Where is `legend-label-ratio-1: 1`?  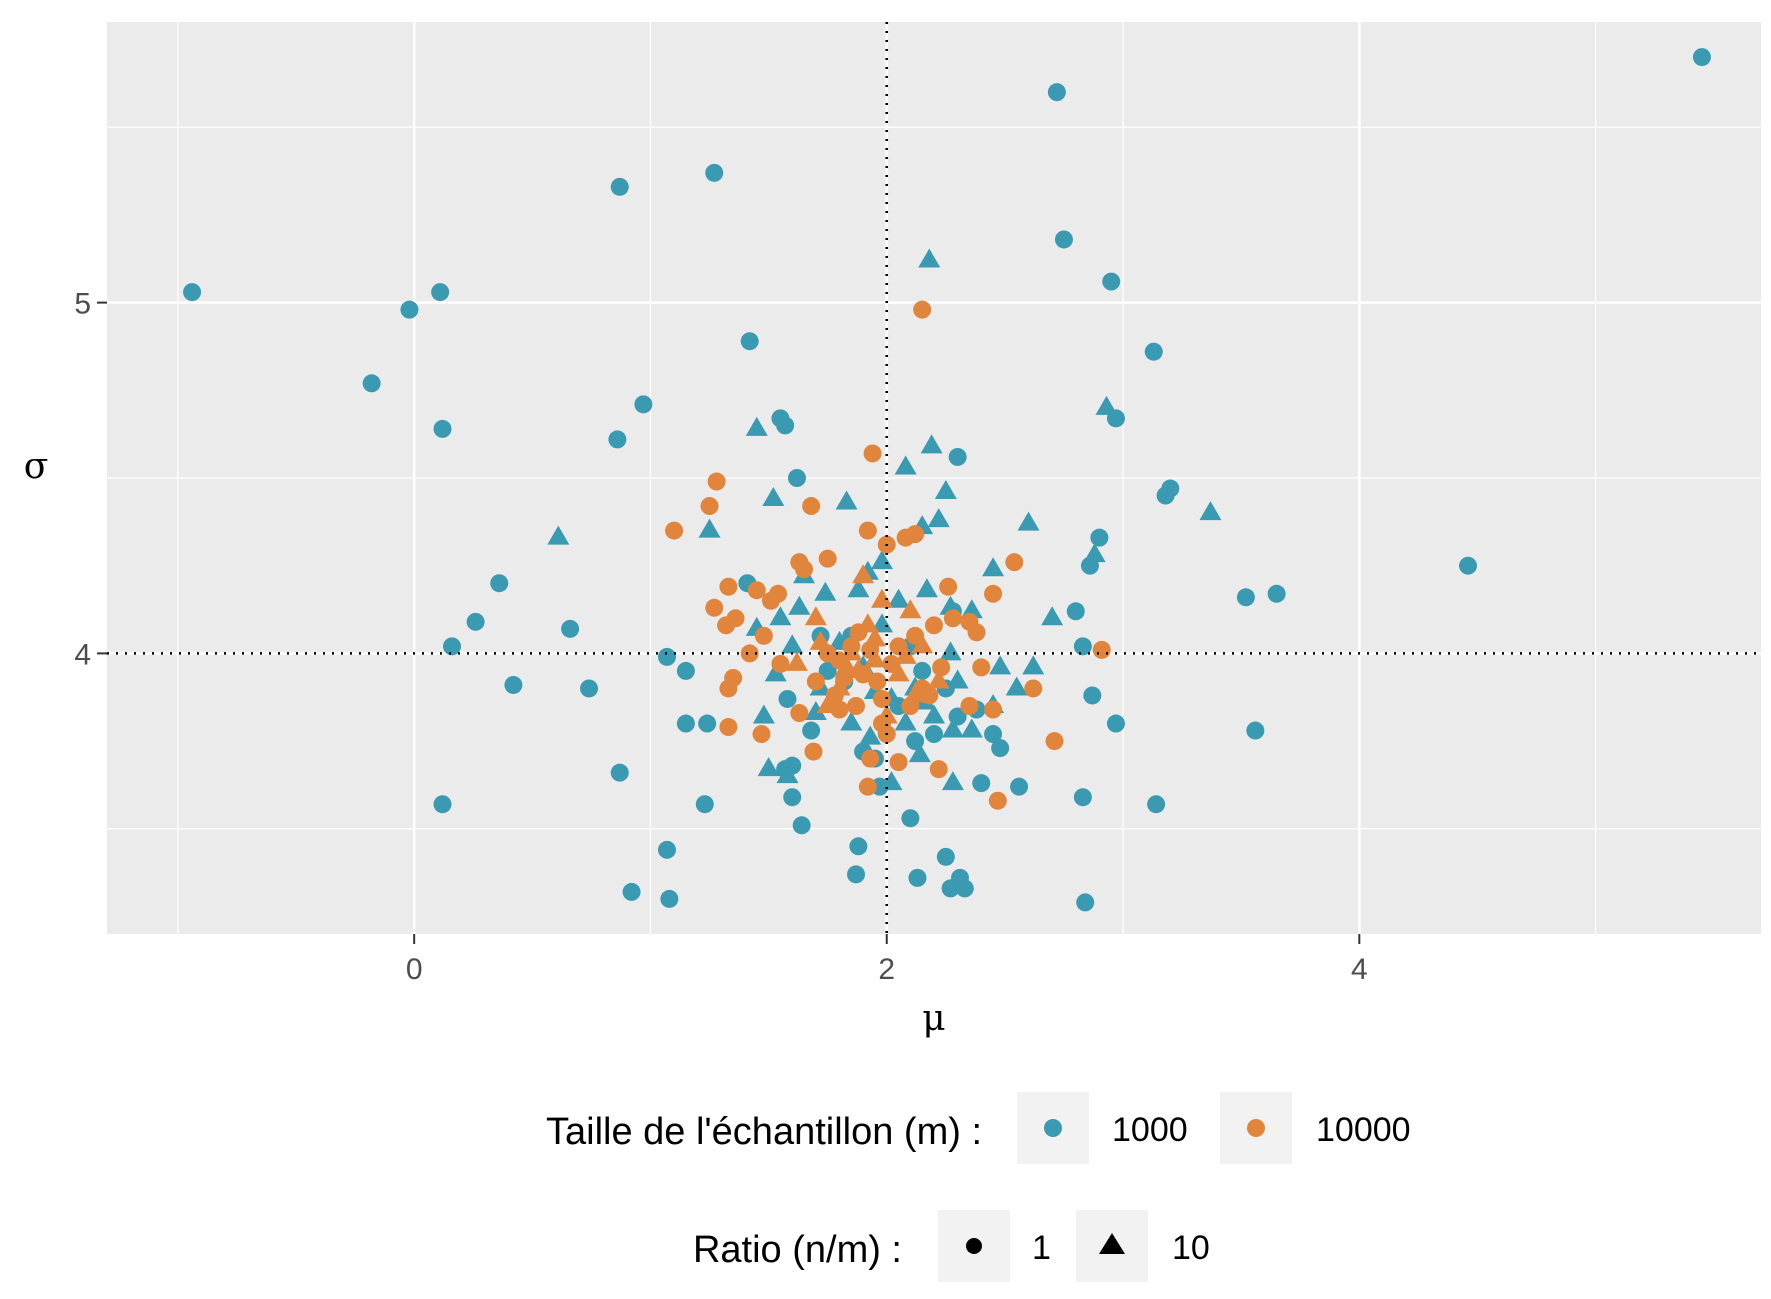
legend-label-ratio-1: 1 is located at coordinates (1041, 1248).